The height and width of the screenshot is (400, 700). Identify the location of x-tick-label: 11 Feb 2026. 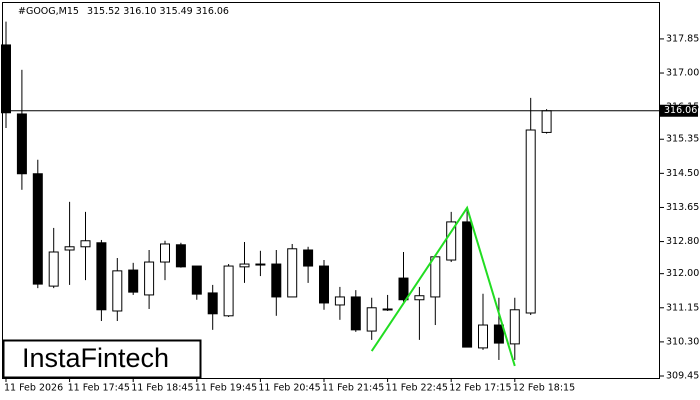
(33, 388).